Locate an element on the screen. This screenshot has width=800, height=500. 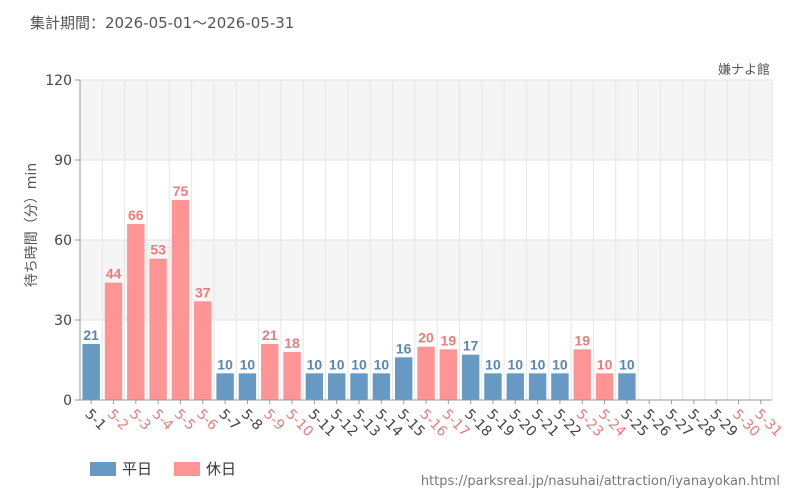
period-label: 集計期間：2026-05-01～2026-05-31 is located at coordinates (162, 23).